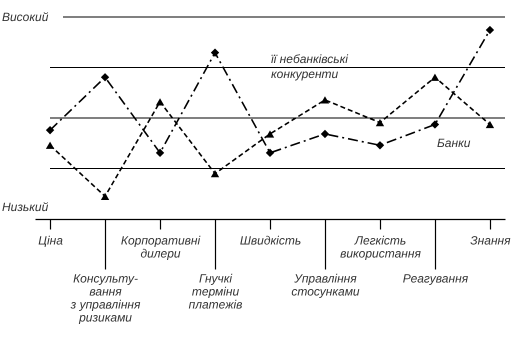  What do you see at coordinates (25, 17) in the screenshot?
I see `text: Високий` at bounding box center [25, 17].